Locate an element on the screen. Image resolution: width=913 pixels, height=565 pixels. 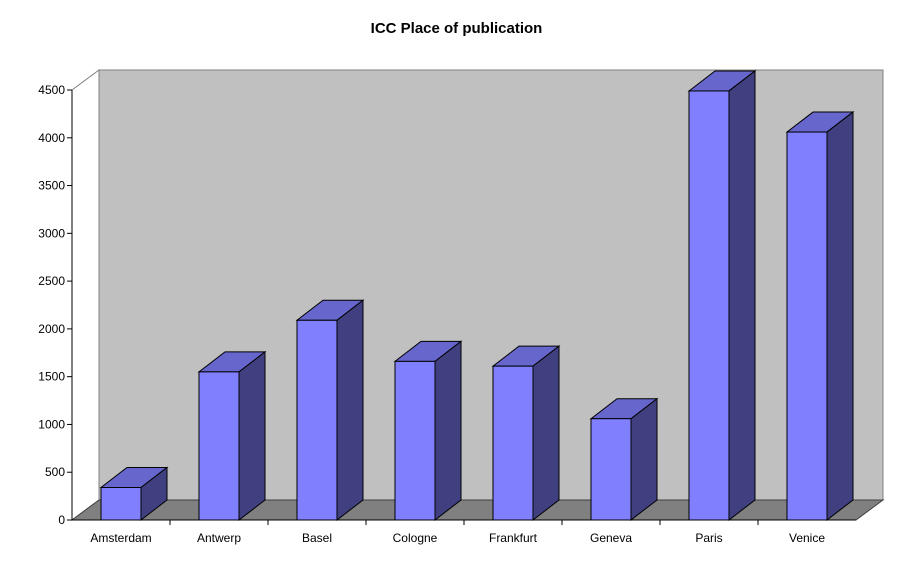
y-tick-label: 1500 is located at coordinates (51, 377).